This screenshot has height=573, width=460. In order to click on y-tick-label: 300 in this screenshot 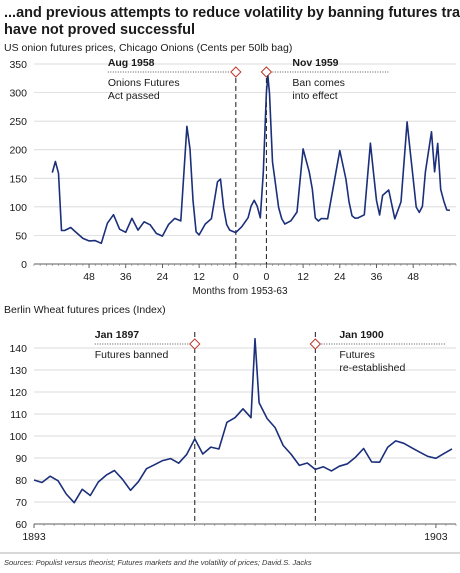, I will do `click(18, 94)`.